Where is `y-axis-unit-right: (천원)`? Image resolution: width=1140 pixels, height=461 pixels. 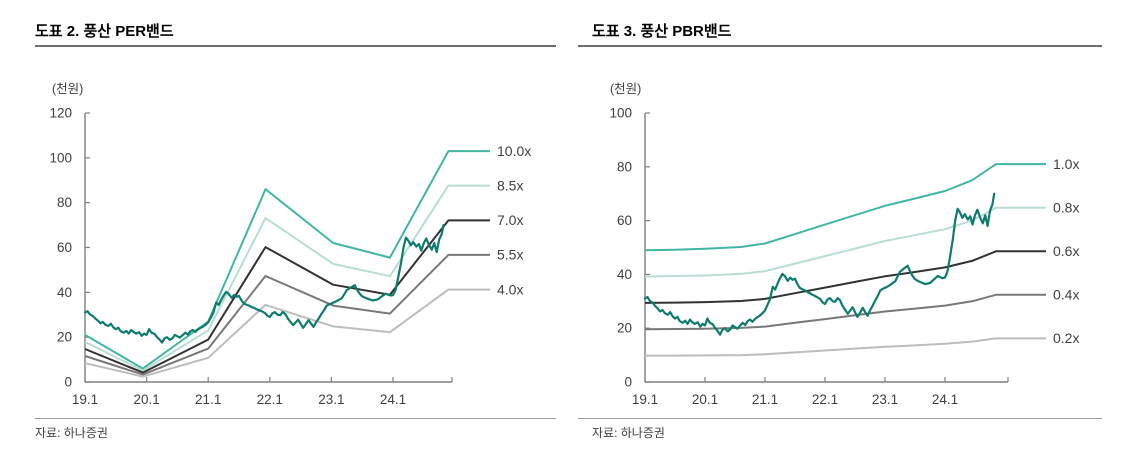 y-axis-unit-right: (천원) is located at coordinates (626, 89).